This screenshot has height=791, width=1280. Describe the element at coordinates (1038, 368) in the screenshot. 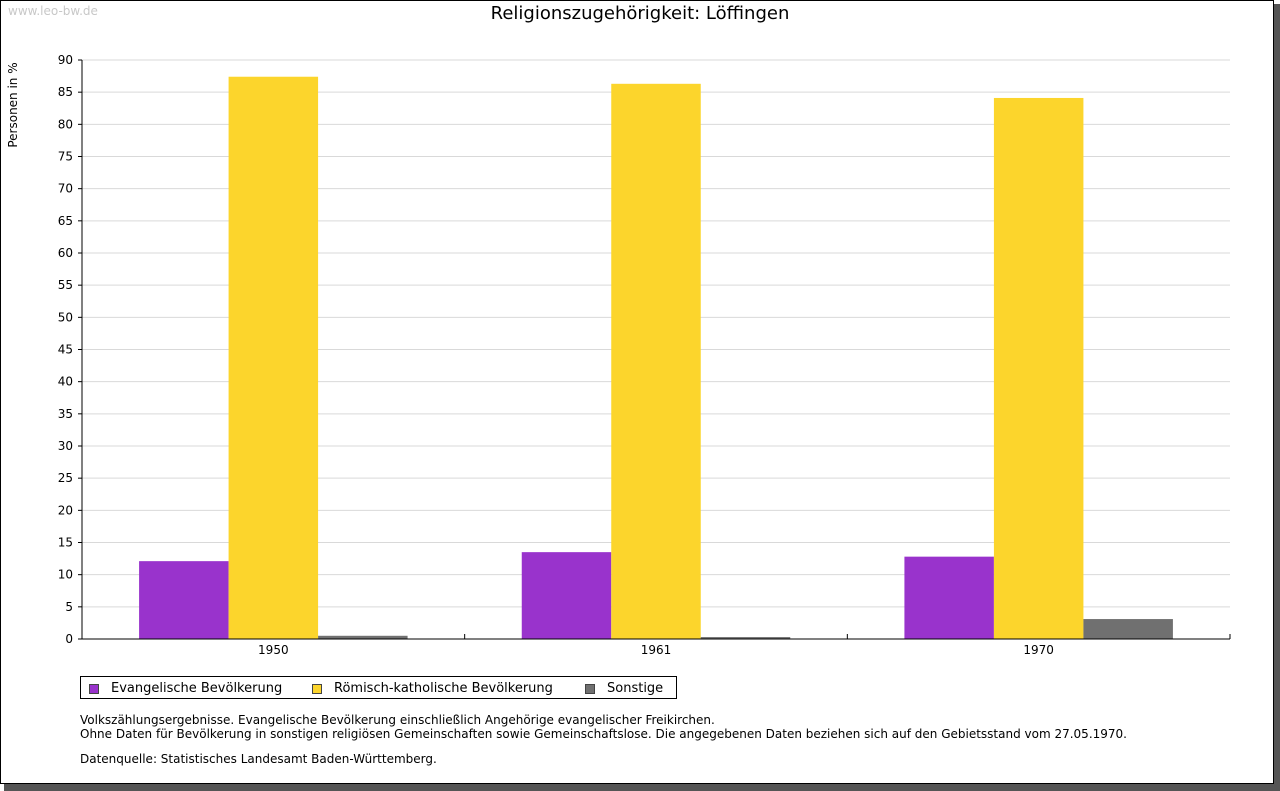

I see `bar-rmischkatholische-1970` at that location.